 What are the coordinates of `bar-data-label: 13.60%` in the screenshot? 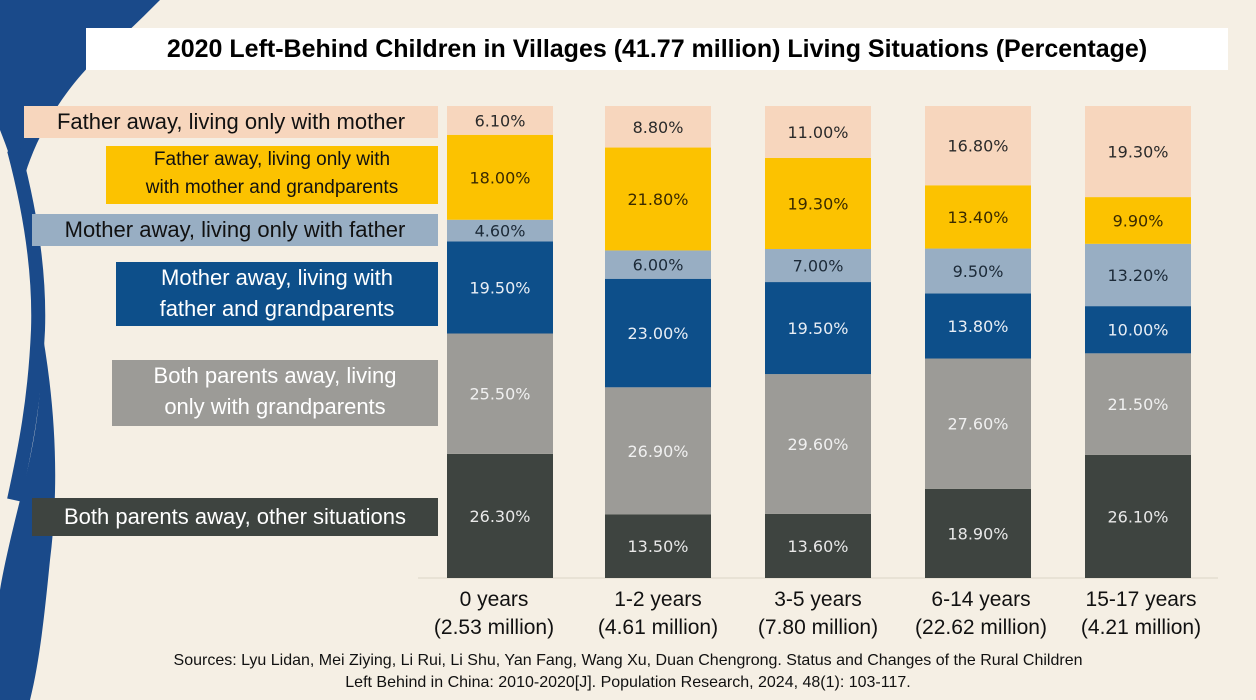 It's located at (817, 546).